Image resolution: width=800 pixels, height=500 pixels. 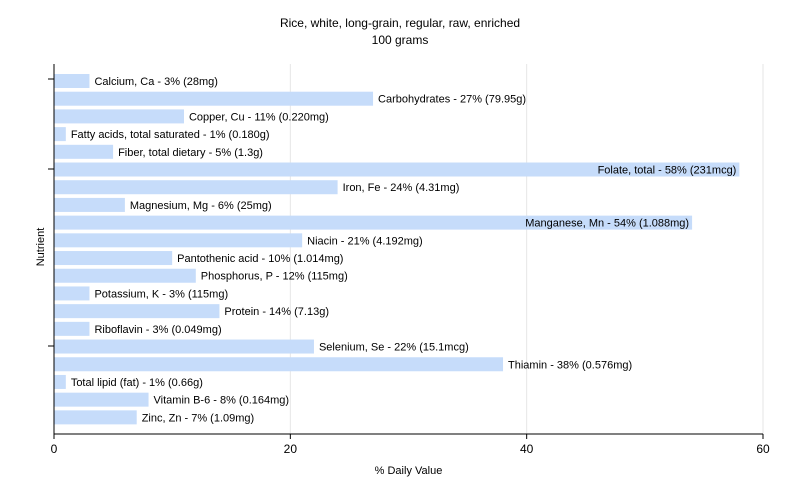 What do you see at coordinates (401, 188) in the screenshot?
I see `bar-label-6: Iron, Fe - 24% (4.31mg)` at bounding box center [401, 188].